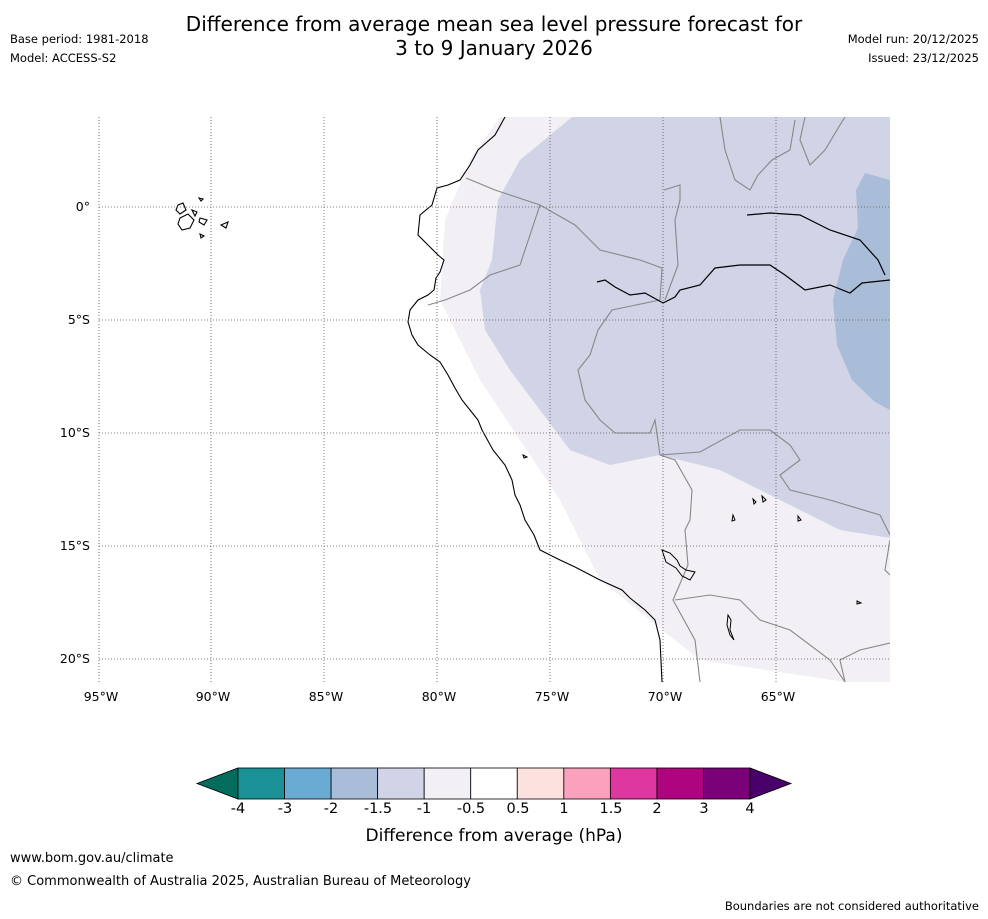 Image resolution: width=988 pixels, height=919 pixels. I want to click on colorbar-over-arrow, so click(771, 783).